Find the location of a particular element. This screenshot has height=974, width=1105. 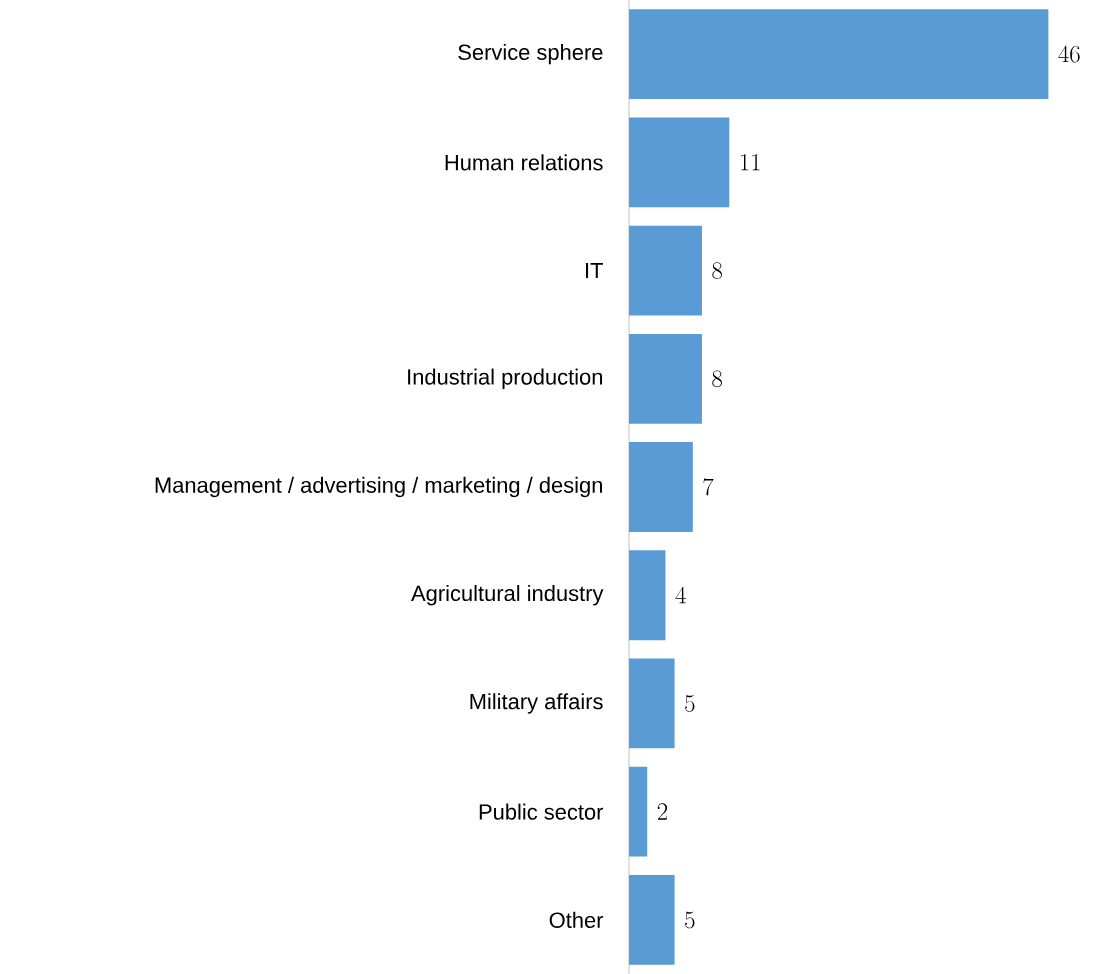

y-tick-label: Service sphere is located at coordinates (530, 54).